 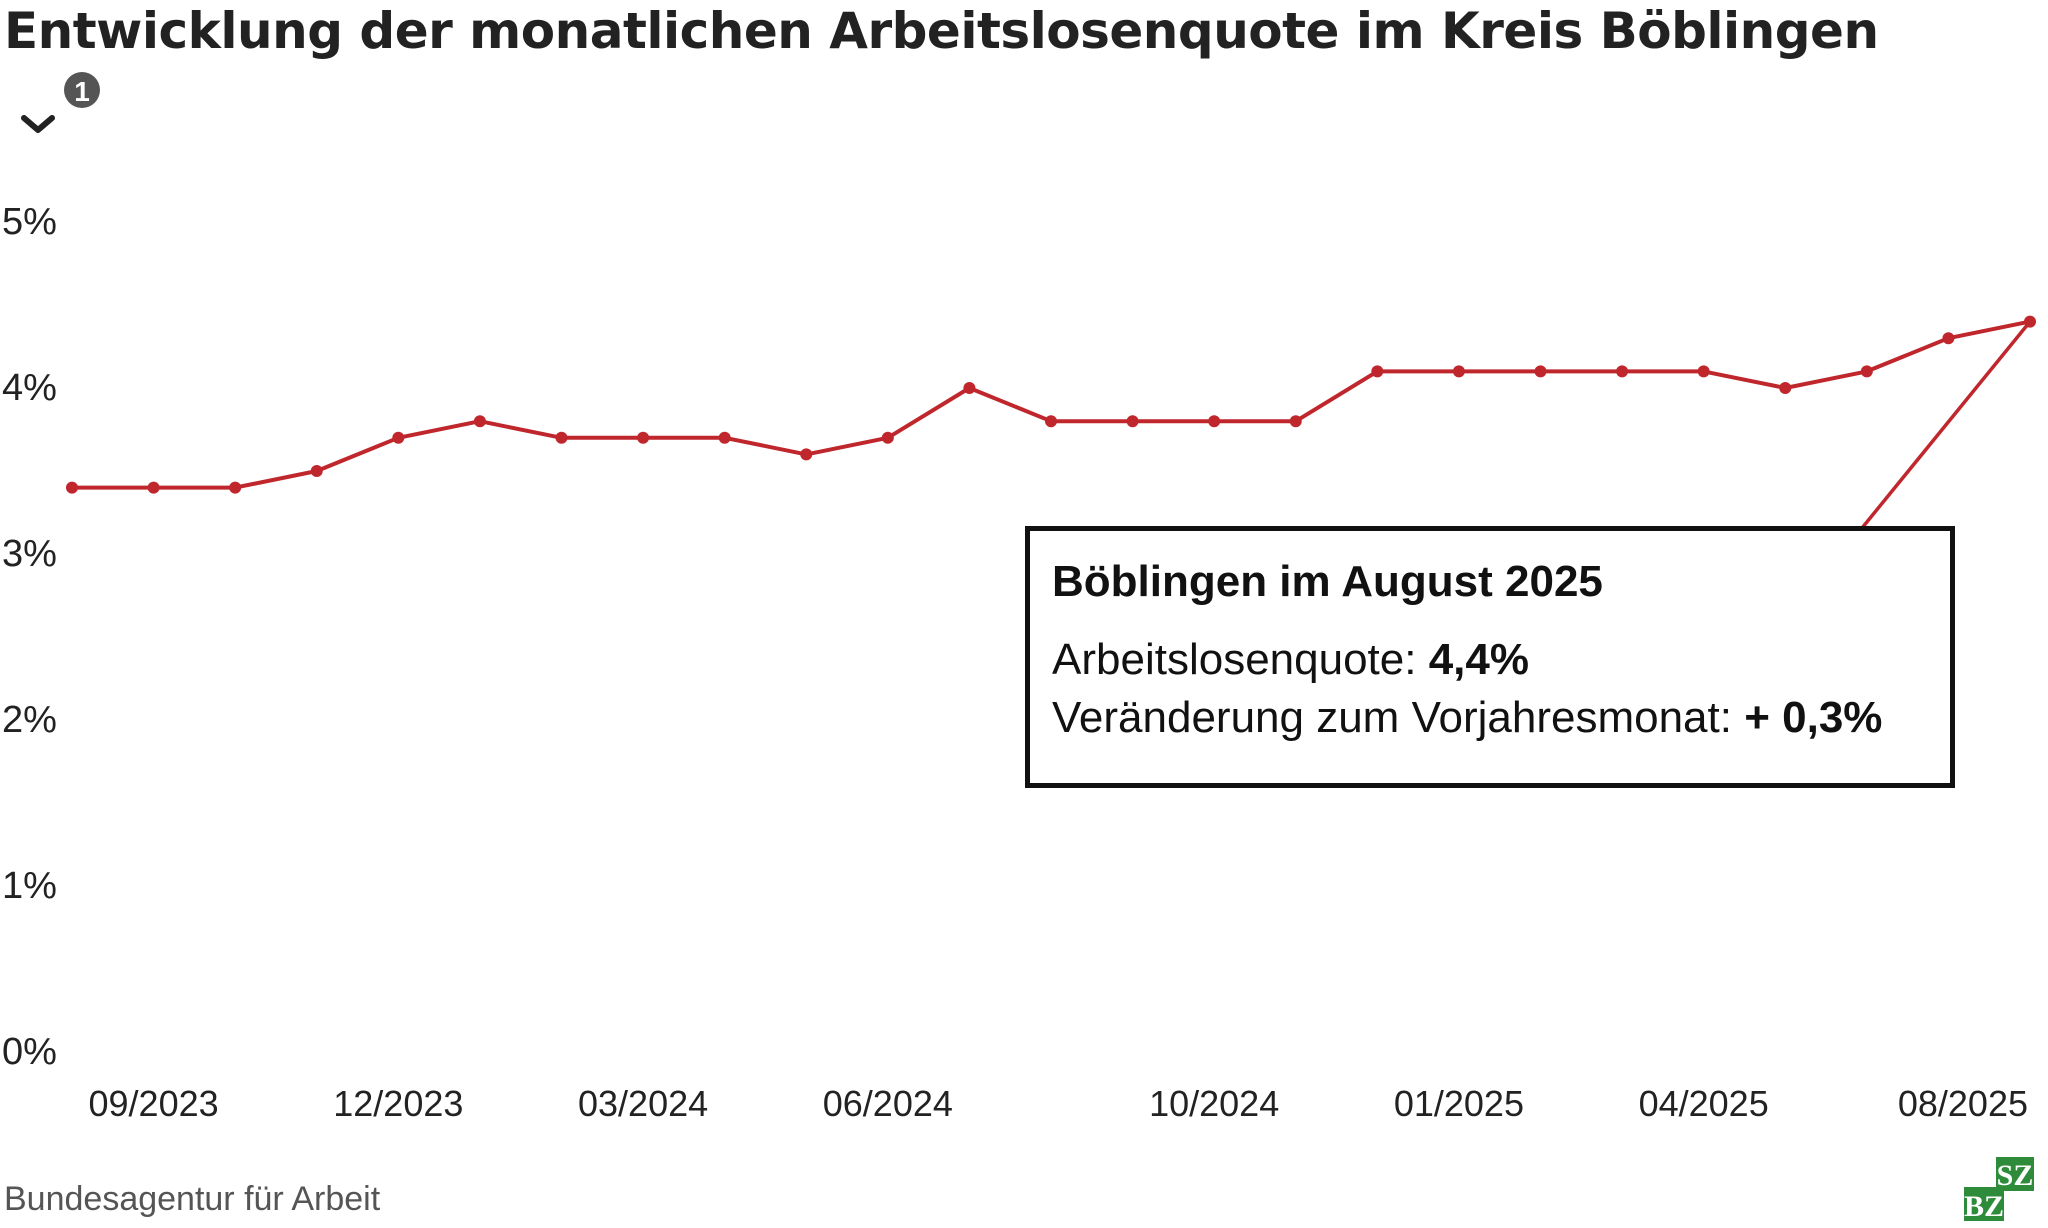 I want to click on x-tick-label: 06/2024, so click(x=888, y=1103).